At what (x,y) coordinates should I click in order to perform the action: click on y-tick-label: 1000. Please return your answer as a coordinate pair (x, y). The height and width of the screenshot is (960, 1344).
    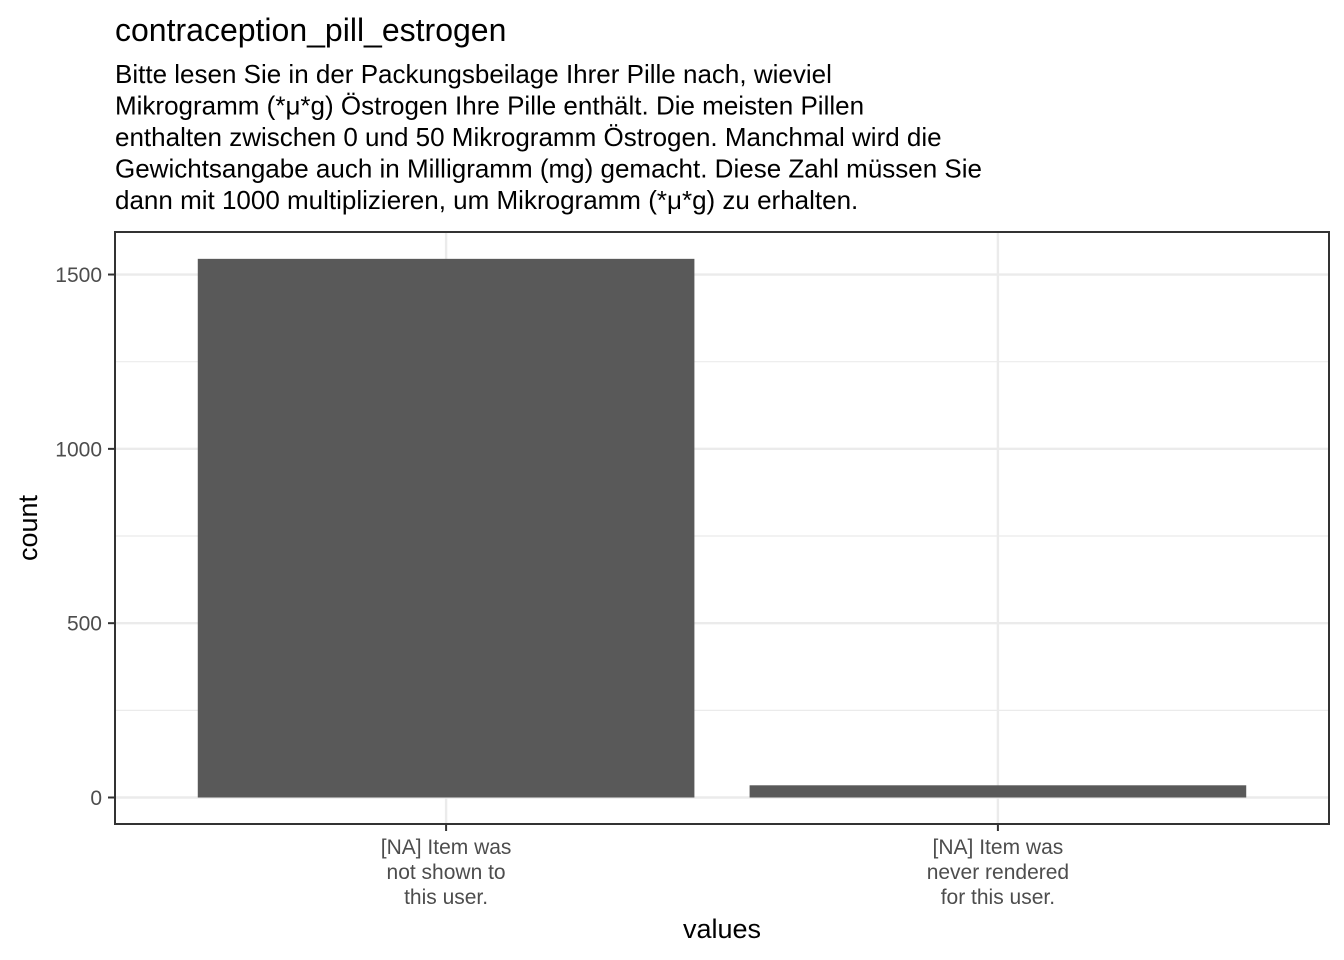
    Looking at the image, I should click on (78, 449).